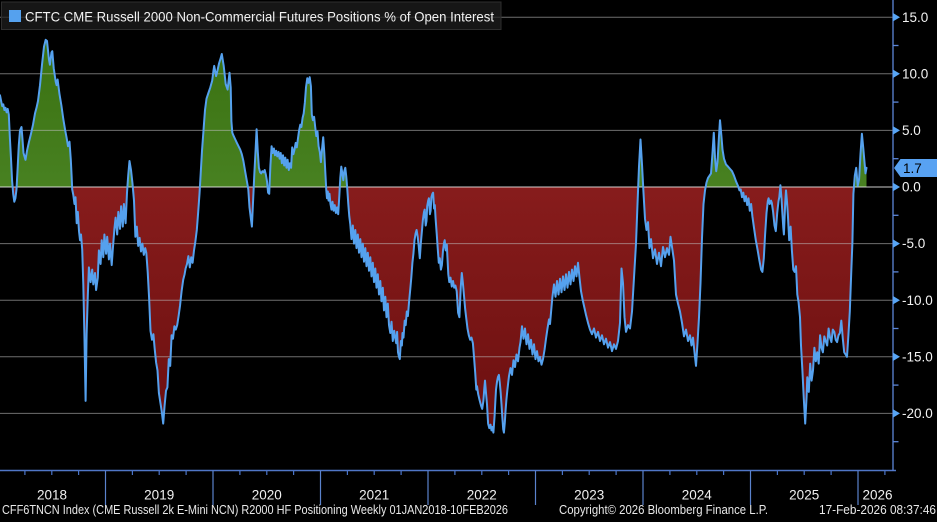 The height and width of the screenshot is (522, 937). I want to click on svg-text: -20.0, so click(917, 413).